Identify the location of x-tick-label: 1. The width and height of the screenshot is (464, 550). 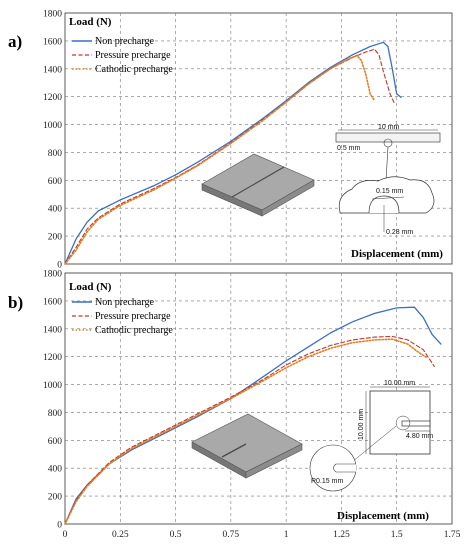
(286, 535).